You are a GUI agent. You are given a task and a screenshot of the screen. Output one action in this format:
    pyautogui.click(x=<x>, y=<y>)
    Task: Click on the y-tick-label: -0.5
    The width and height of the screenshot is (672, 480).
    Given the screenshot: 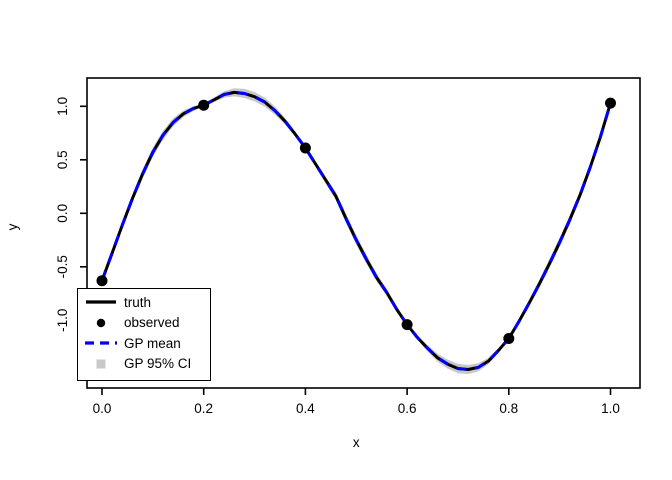 What is the action you would take?
    pyautogui.click(x=62, y=266)
    